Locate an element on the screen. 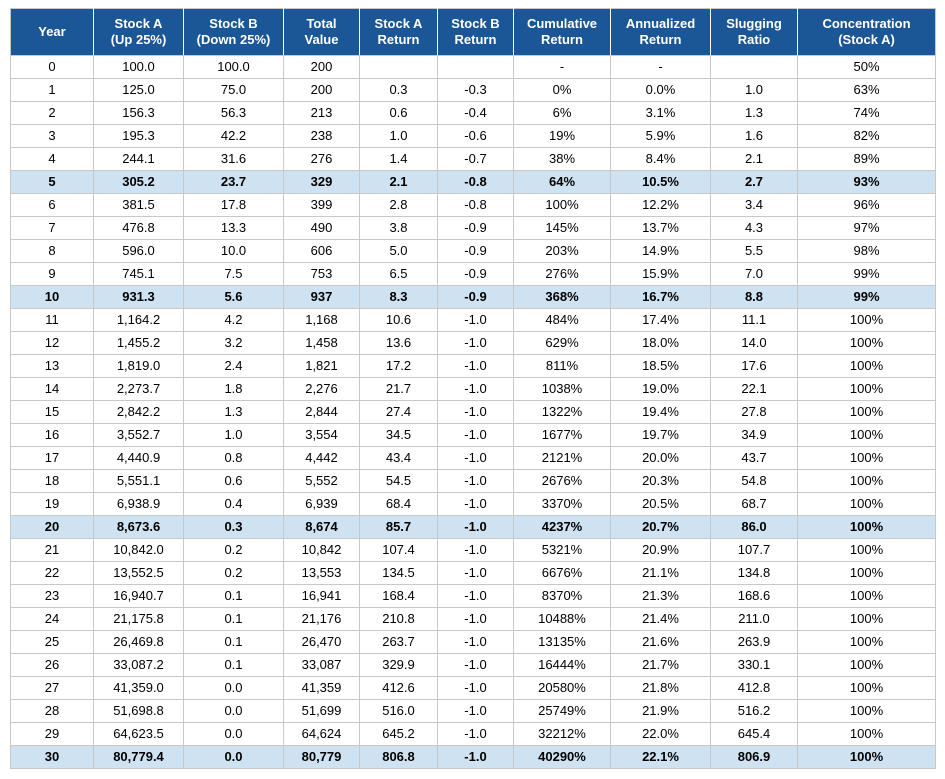 This screenshot has width=945, height=779. column-header-line: Ratio is located at coordinates (754, 39).